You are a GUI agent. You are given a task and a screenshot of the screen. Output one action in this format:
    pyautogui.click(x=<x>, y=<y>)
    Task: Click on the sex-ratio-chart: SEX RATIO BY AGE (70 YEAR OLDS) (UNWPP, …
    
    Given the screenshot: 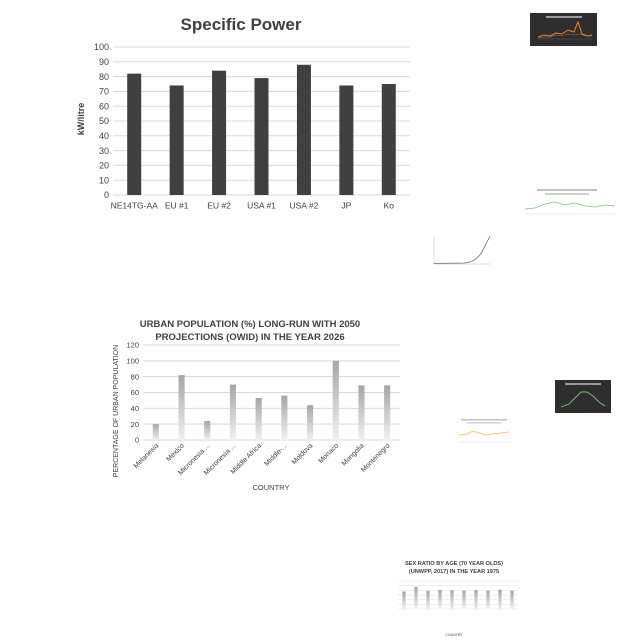 What is the action you would take?
    pyautogui.click(x=454, y=597)
    